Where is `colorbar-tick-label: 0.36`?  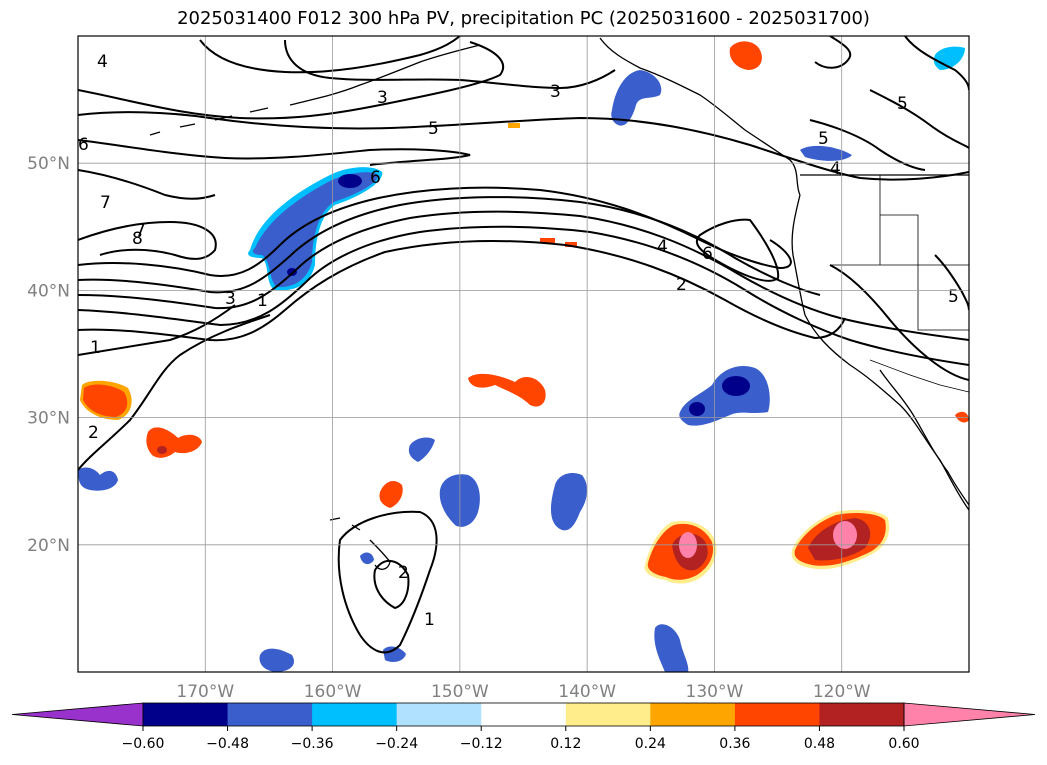 colorbar-tick-label: 0.36 is located at coordinates (734, 744).